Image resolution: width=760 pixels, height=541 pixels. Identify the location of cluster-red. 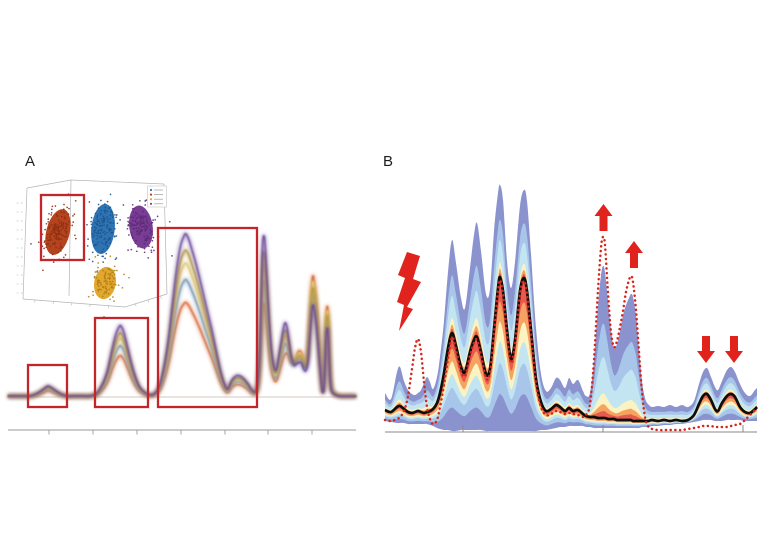
(60, 232).